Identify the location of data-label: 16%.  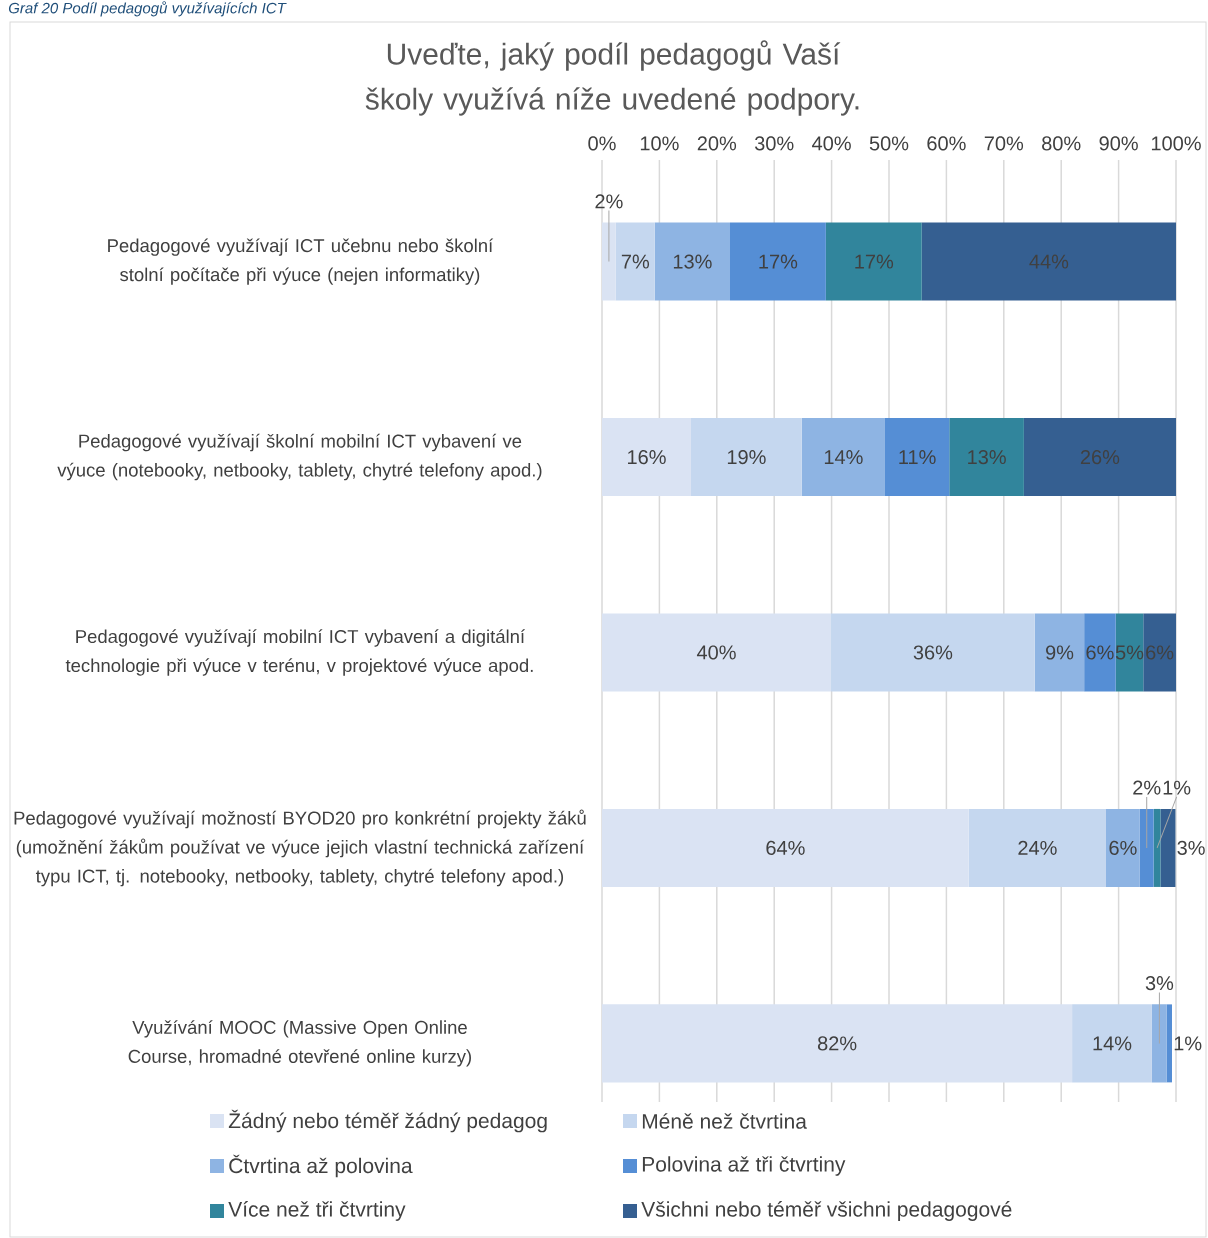
(647, 457).